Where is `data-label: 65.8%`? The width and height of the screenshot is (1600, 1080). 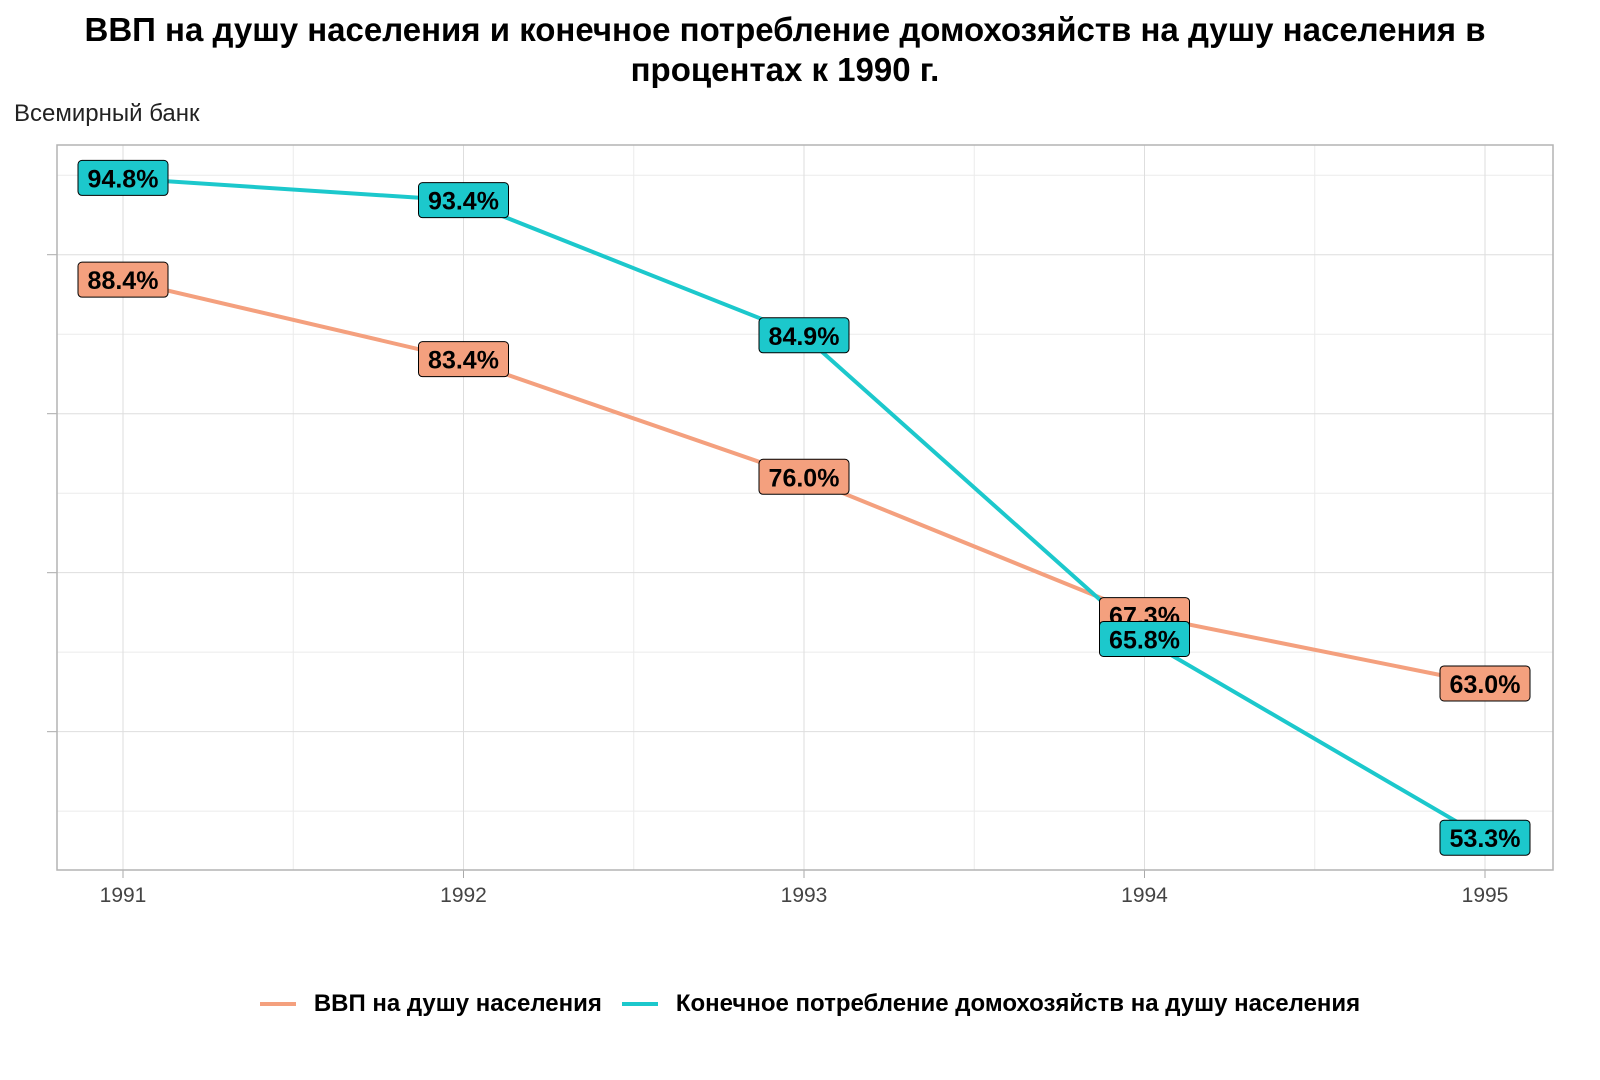 data-label: 65.8% is located at coordinates (1144, 640).